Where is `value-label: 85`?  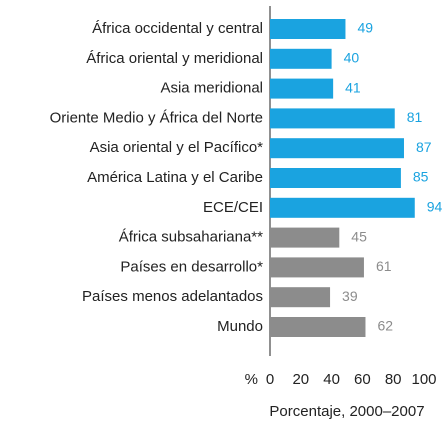
value-label: 85 is located at coordinates (421, 177).